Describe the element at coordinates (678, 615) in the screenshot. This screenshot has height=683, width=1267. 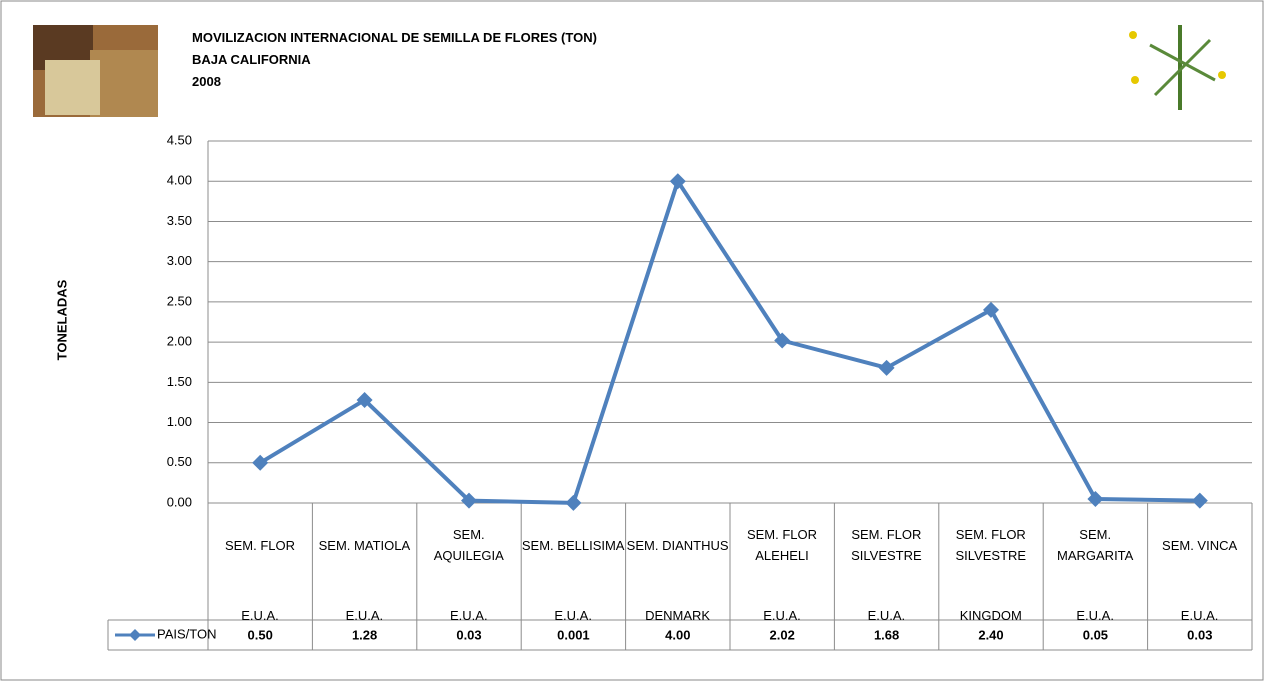
I see `country-label: DENMARK` at that location.